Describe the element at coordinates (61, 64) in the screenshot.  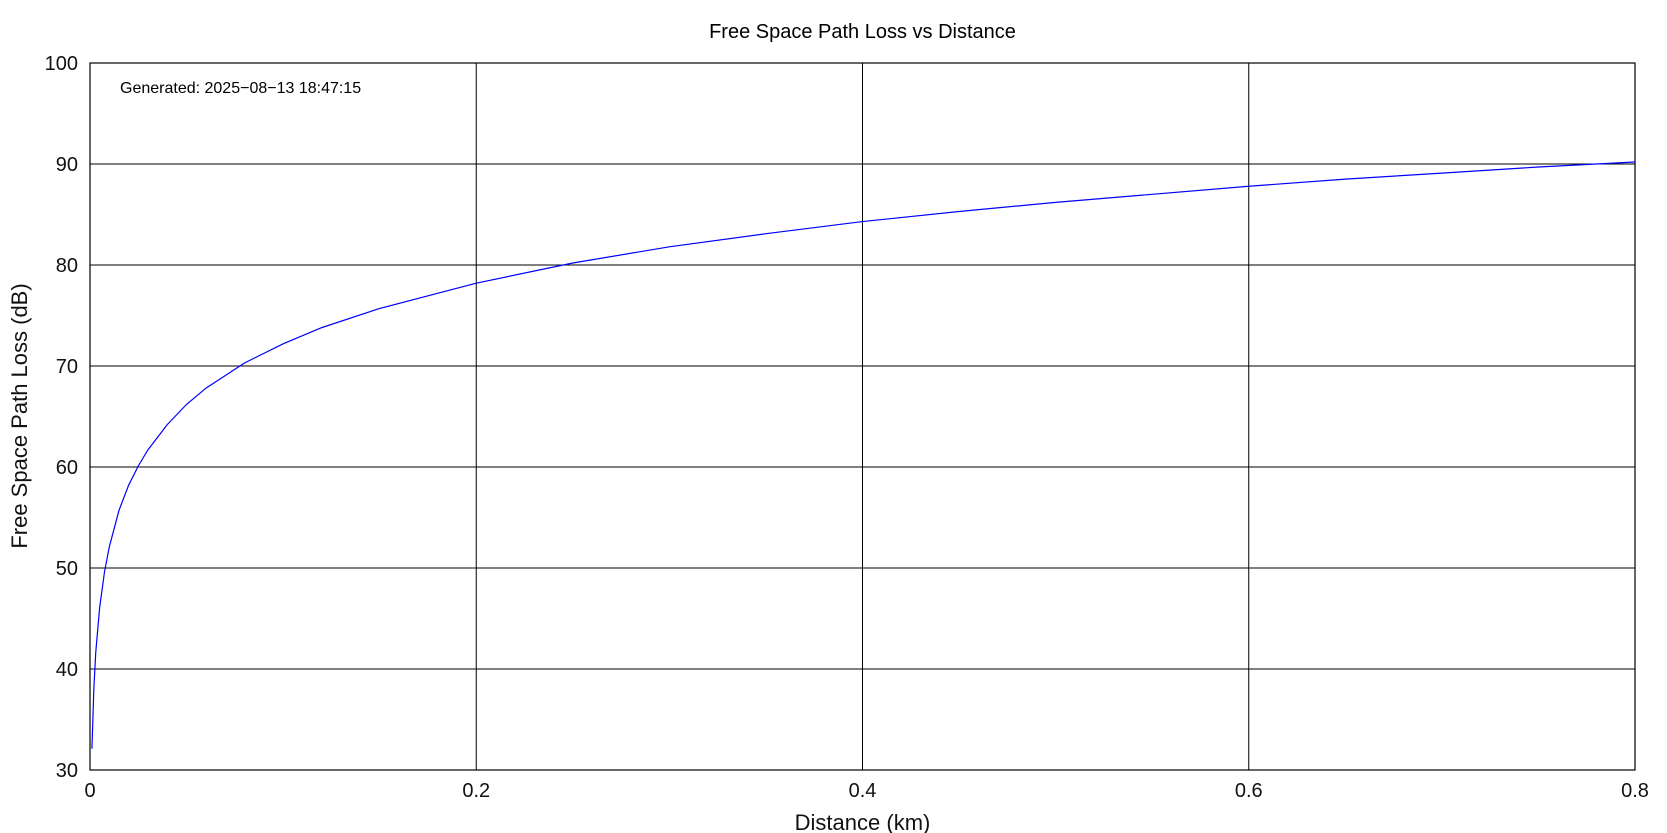
I see `y-tick-label: 100` at that location.